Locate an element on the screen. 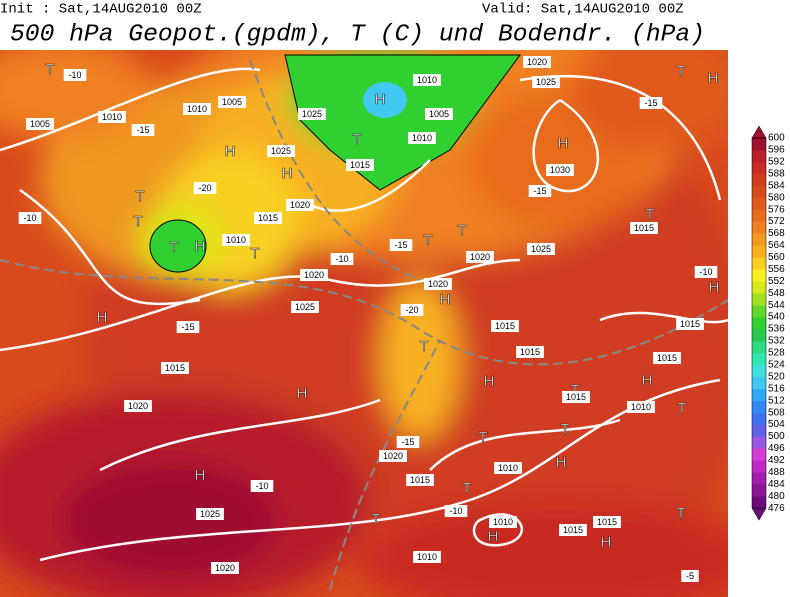 Image resolution: width=790 pixels, height=597 pixels. low-center is located at coordinates (385, 100).